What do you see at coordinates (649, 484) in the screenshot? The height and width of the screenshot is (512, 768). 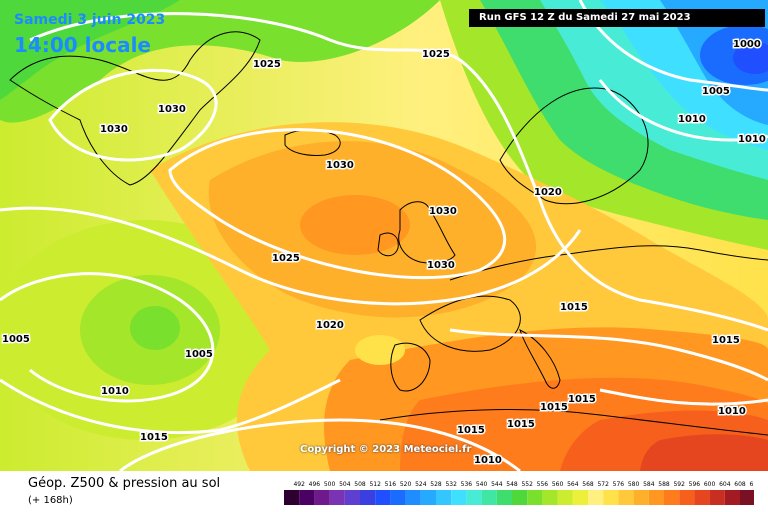 I see `scale-label: 584` at bounding box center [649, 484].